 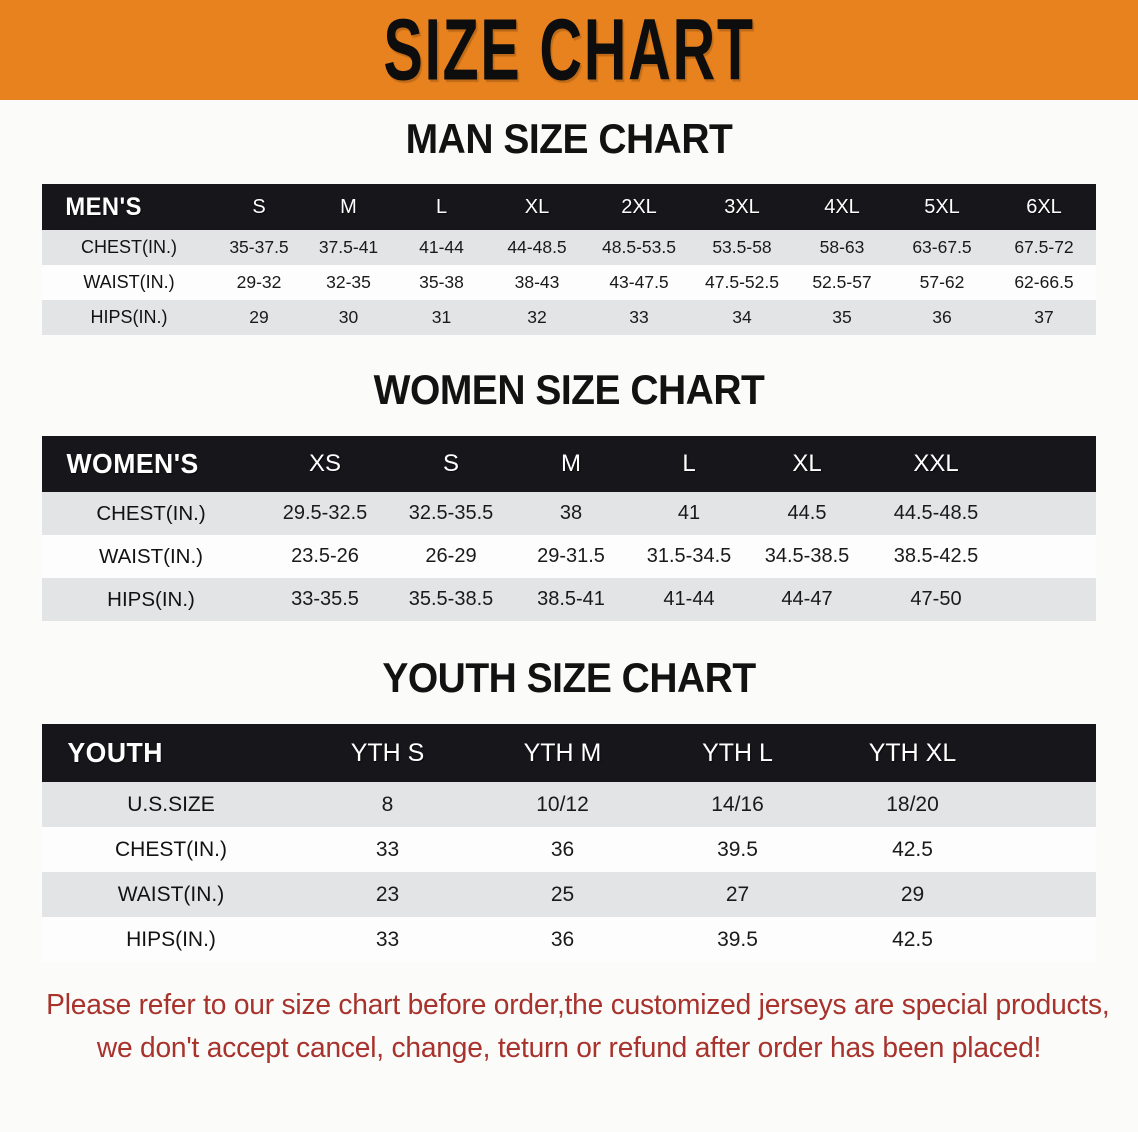 I want to click on youth-column-header-yth-m: YTH M, so click(x=562, y=752).